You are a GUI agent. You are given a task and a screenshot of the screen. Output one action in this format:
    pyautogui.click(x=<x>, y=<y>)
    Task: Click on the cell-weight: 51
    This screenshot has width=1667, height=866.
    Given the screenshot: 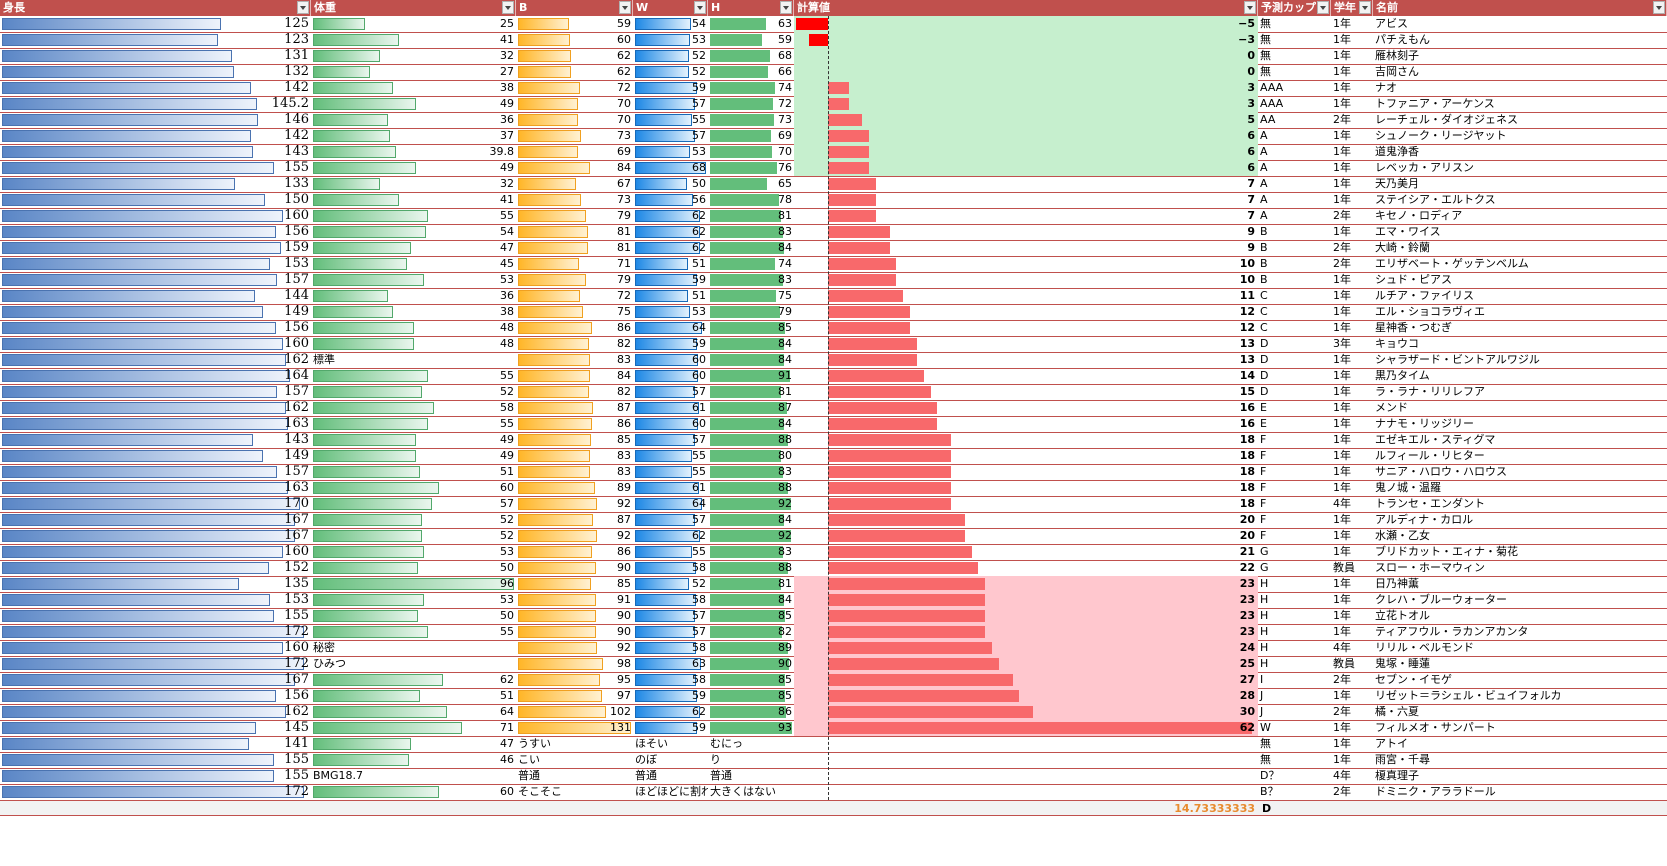 What is the action you would take?
    pyautogui.click(x=413, y=472)
    